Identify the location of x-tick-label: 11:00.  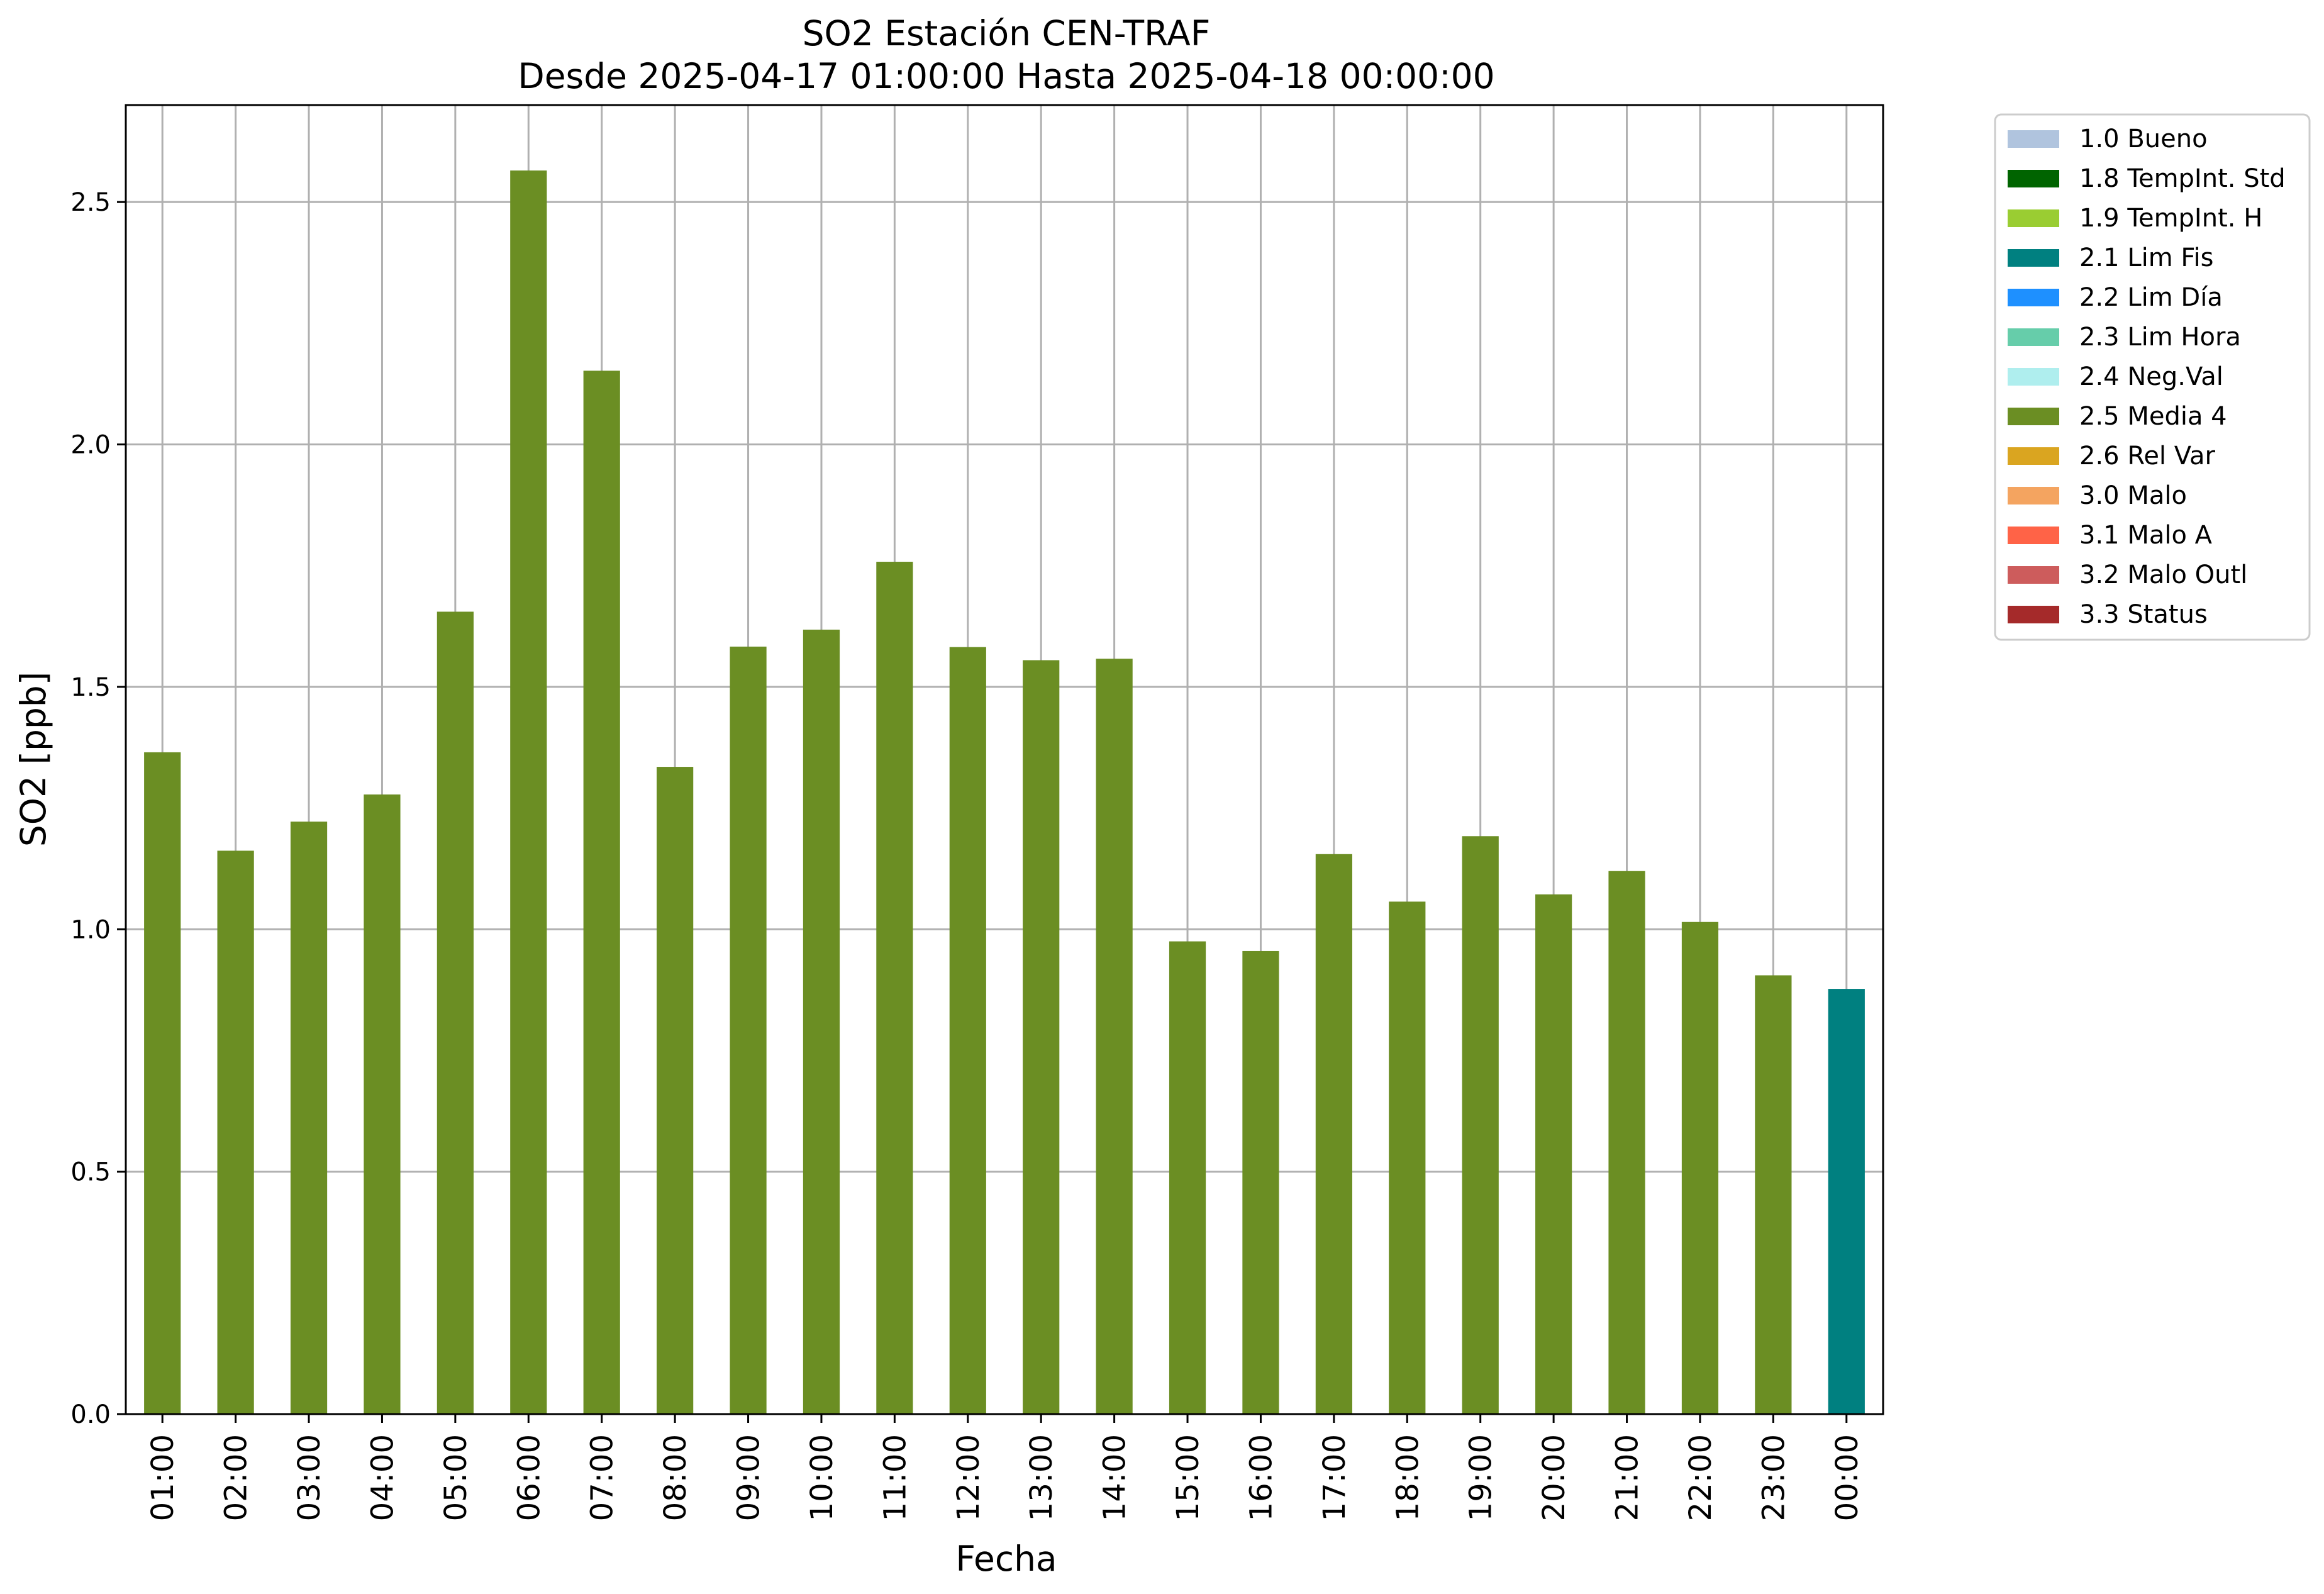
(895, 1477).